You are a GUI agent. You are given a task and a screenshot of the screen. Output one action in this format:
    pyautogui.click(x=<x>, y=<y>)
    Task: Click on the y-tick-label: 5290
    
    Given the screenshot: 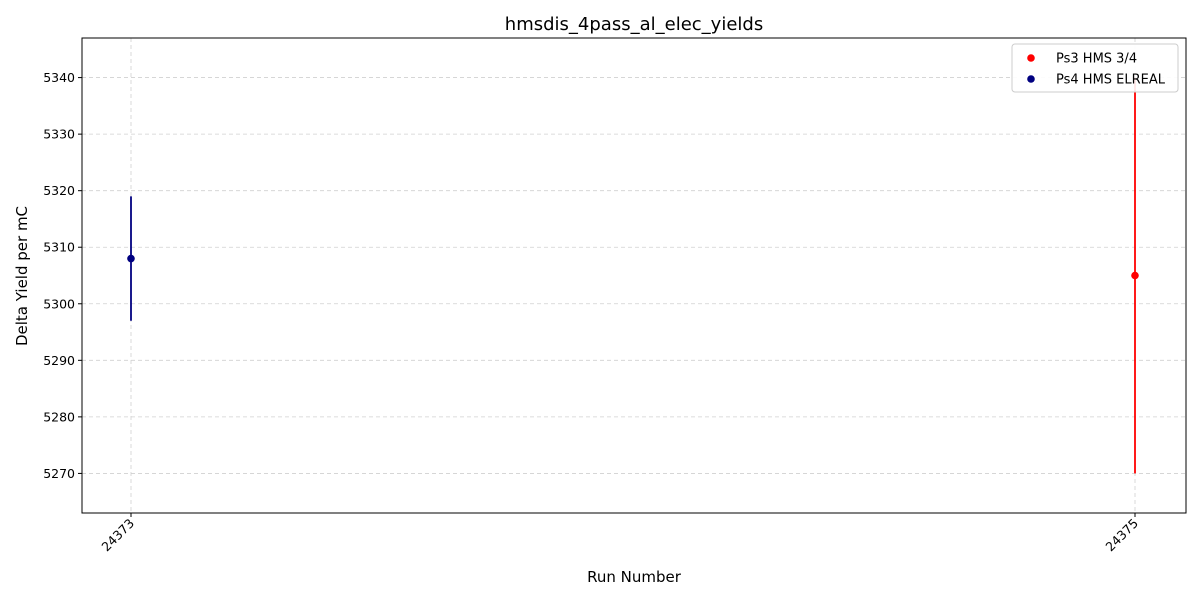 What is the action you would take?
    pyautogui.click(x=59, y=360)
    